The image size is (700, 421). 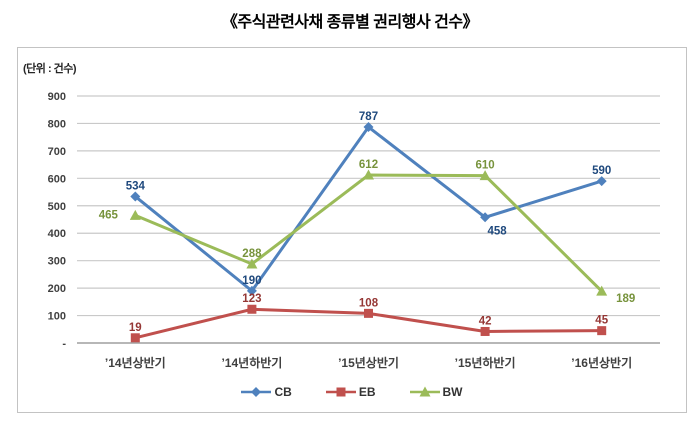 I want to click on y-tick-label: 100, so click(x=57, y=317).